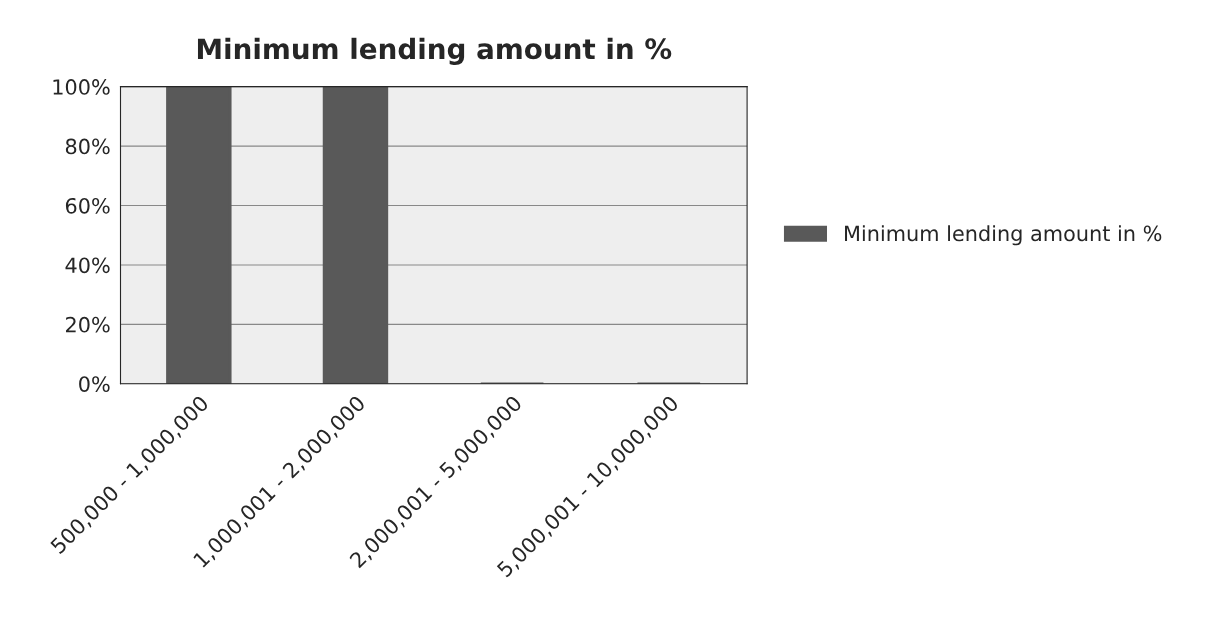 The height and width of the screenshot is (619, 1205). What do you see at coordinates (87, 146) in the screenshot?
I see `y-tick-label: 80%` at bounding box center [87, 146].